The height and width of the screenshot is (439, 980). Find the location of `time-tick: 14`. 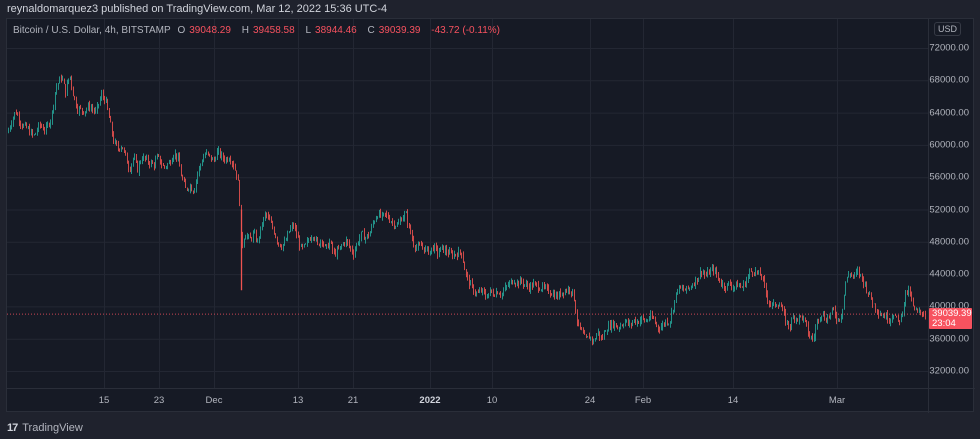

time-tick: 14 is located at coordinates (733, 400).